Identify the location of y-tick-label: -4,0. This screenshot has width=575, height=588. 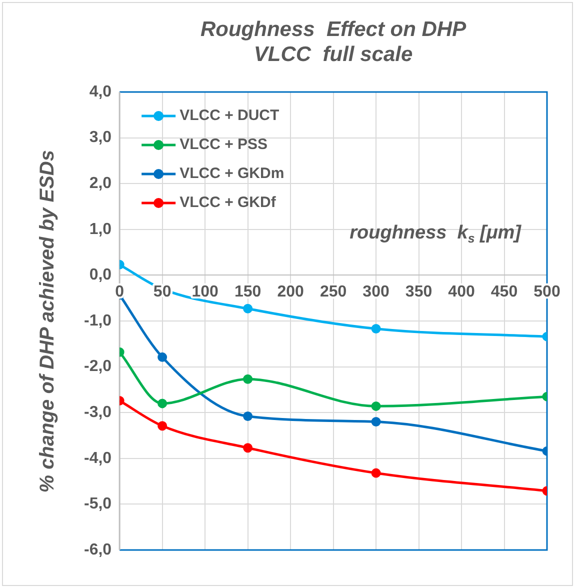
(98, 458).